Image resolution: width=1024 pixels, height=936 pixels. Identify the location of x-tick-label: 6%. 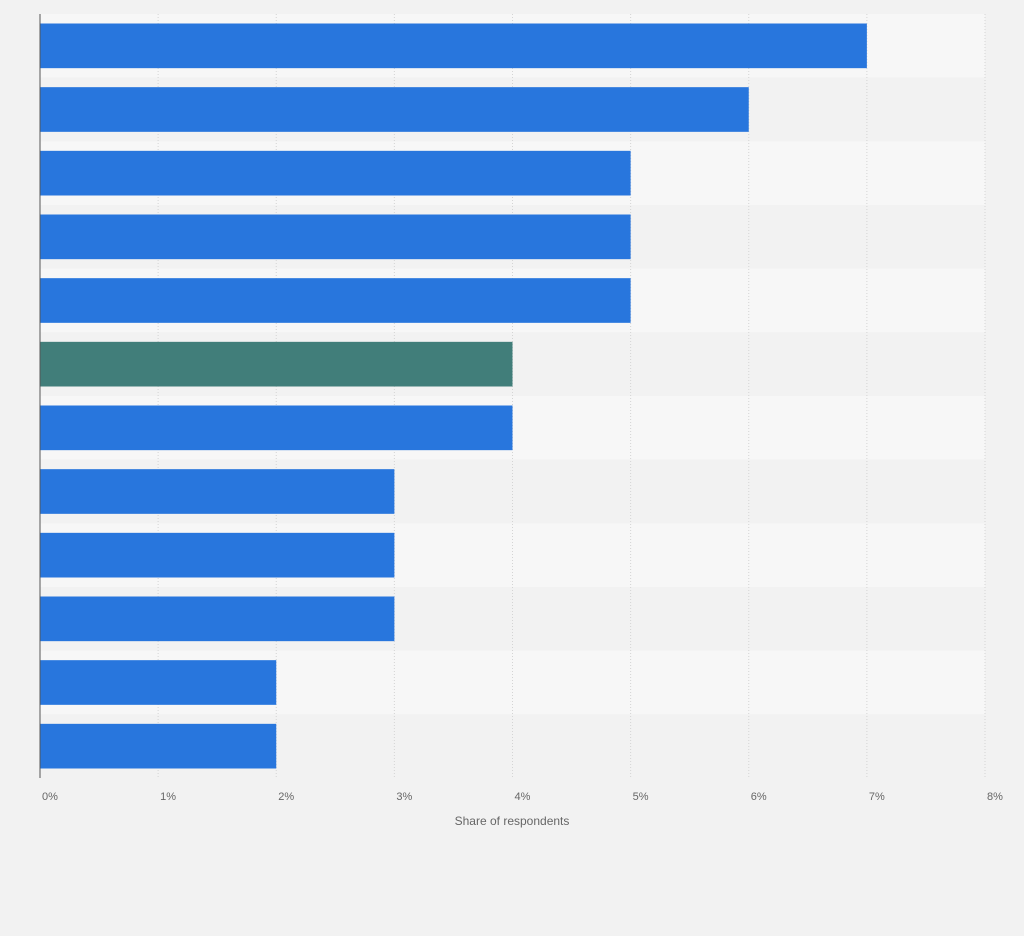
(759, 797).